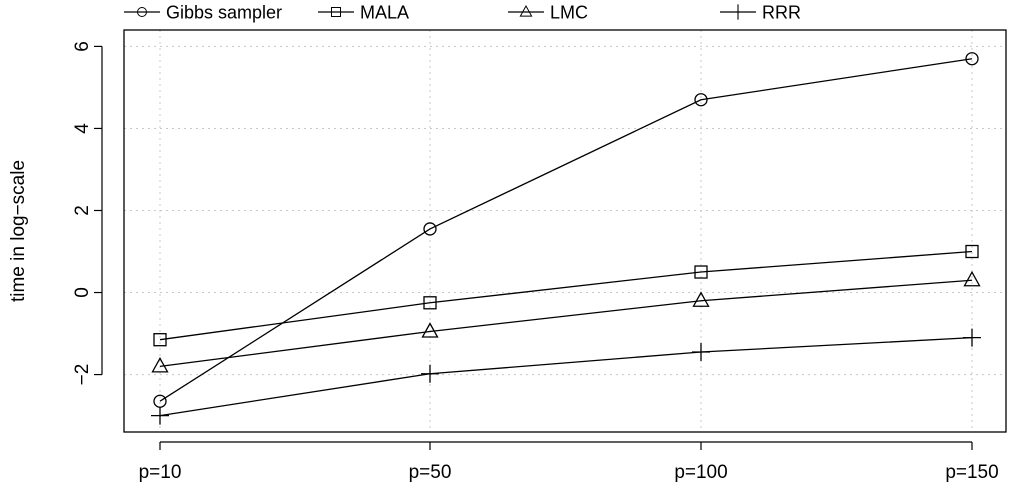  What do you see at coordinates (82, 128) in the screenshot?
I see `y-tick-label: 4` at bounding box center [82, 128].